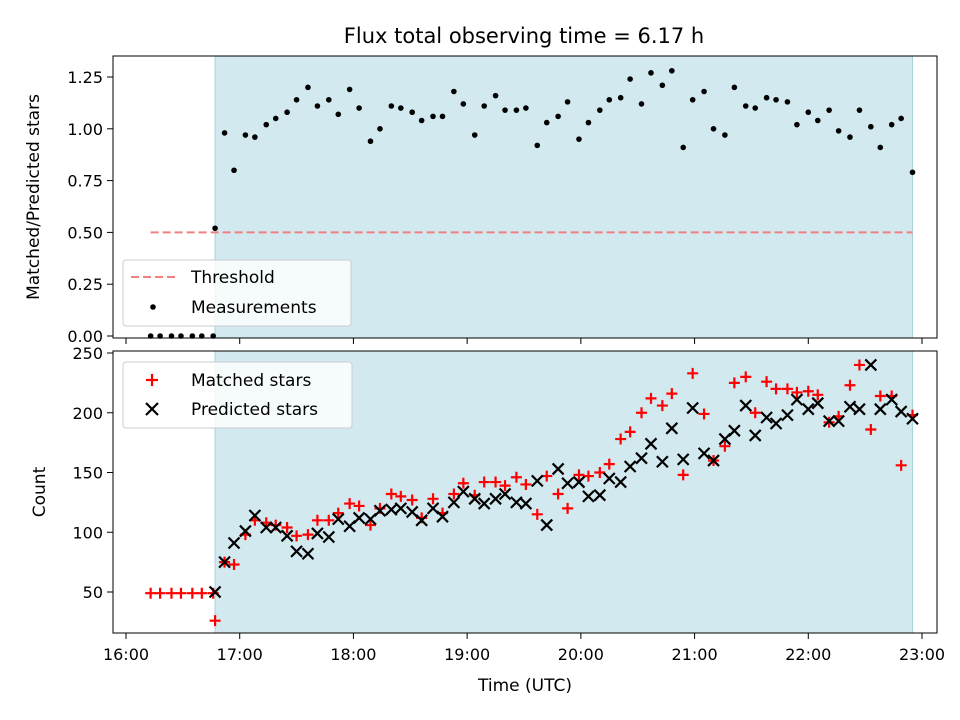 The image size is (960, 720). I want to click on top-x-ticks, so click(524, 341).